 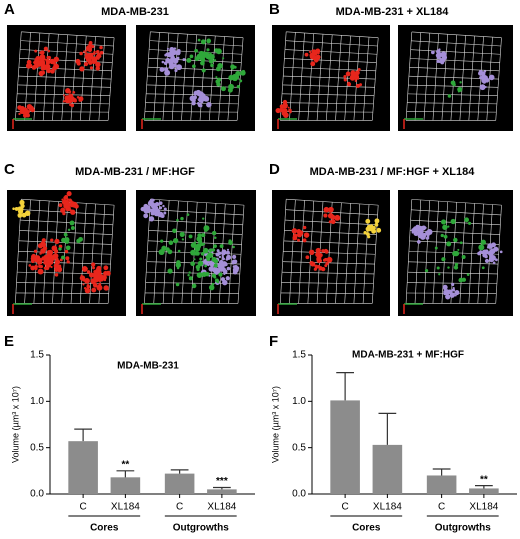 I want to click on panel-letter: B, so click(x=274, y=9).